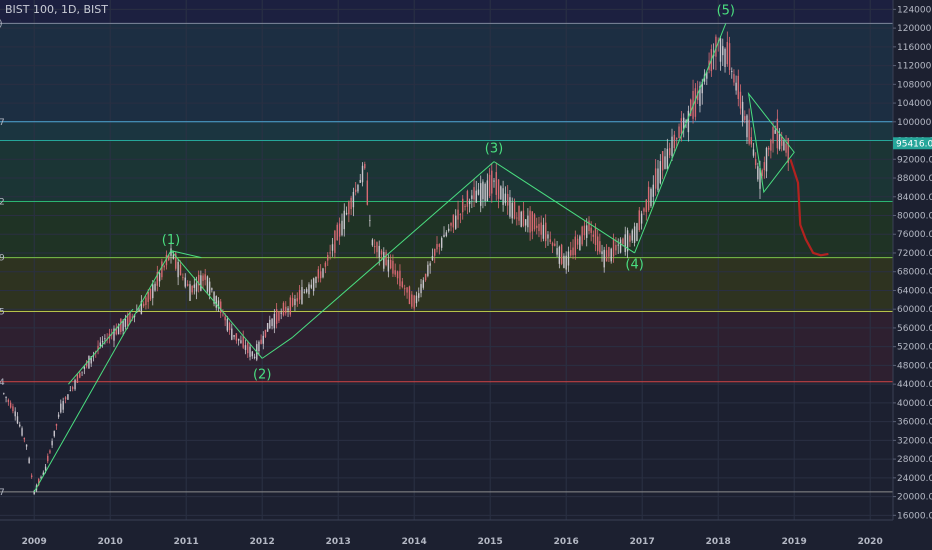 This screenshot has width=932, height=550. Describe the element at coordinates (914, 48) in the screenshot. I see `y-tick-label: 116000.00` at that location.